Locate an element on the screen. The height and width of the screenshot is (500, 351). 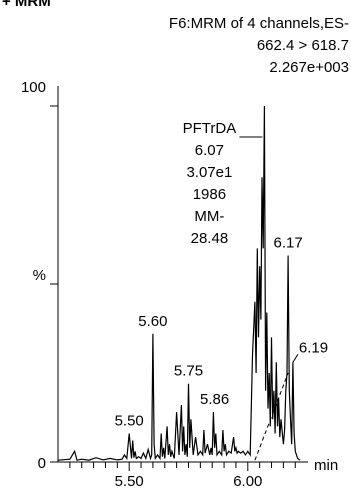
annotation-sn: 28.48 is located at coordinates (210, 238).